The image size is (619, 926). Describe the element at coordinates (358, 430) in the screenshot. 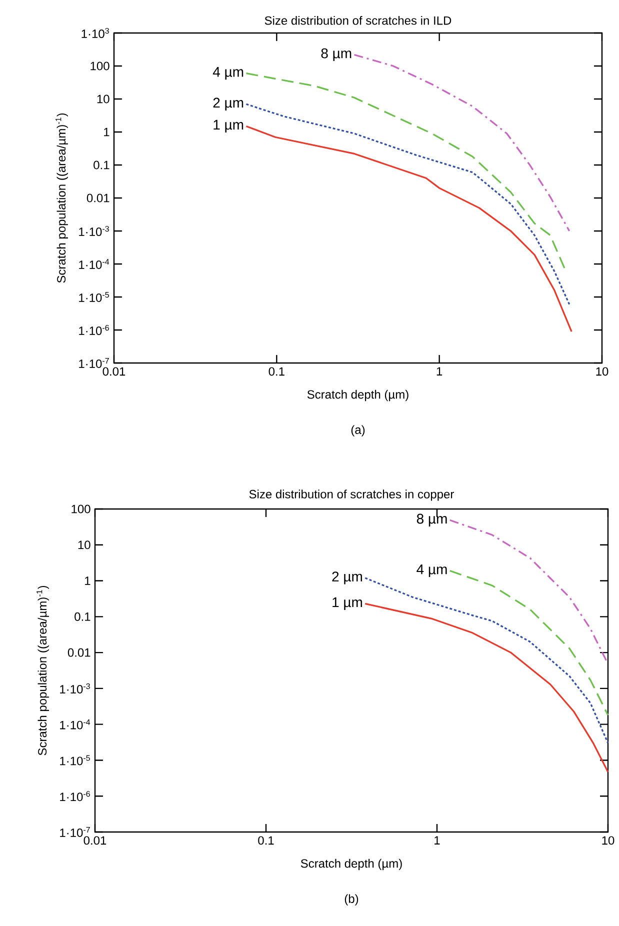

I see `text: (a)` at that location.